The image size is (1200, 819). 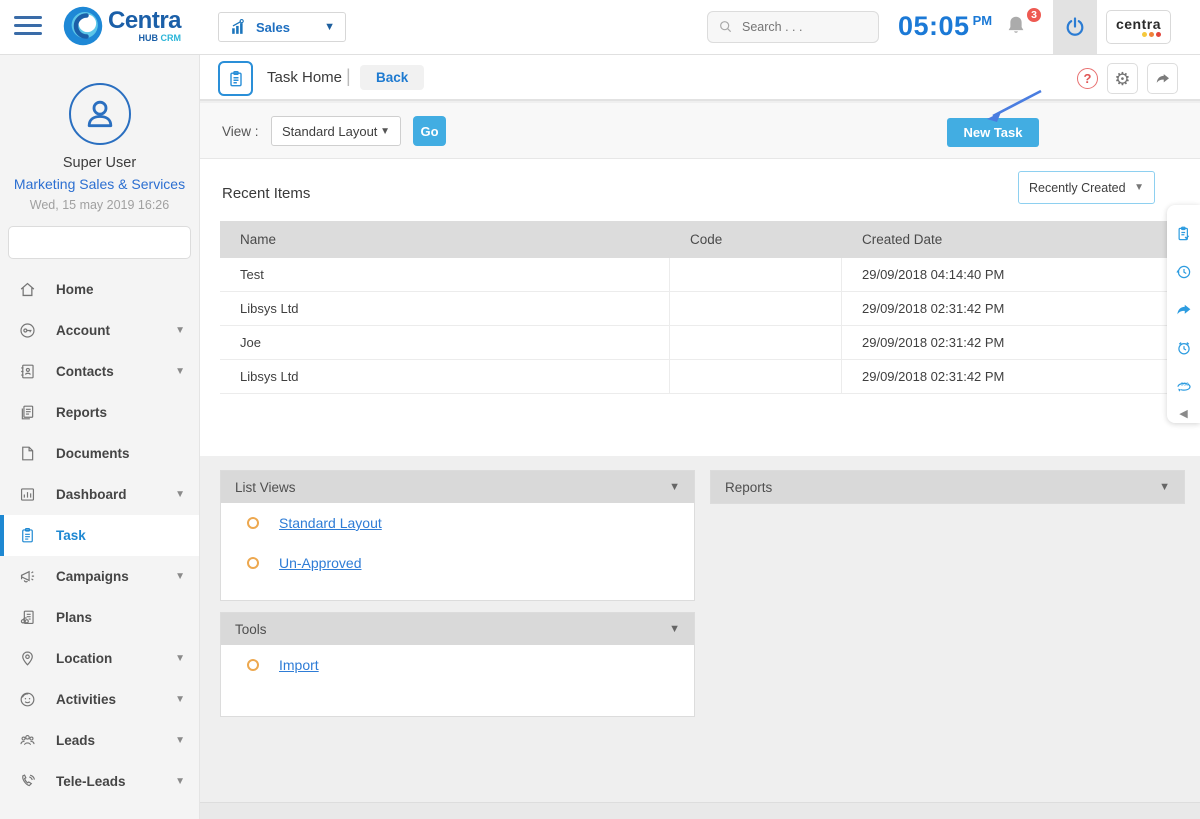 What do you see at coordinates (1075, 27) in the screenshot?
I see `logout-power-button` at bounding box center [1075, 27].